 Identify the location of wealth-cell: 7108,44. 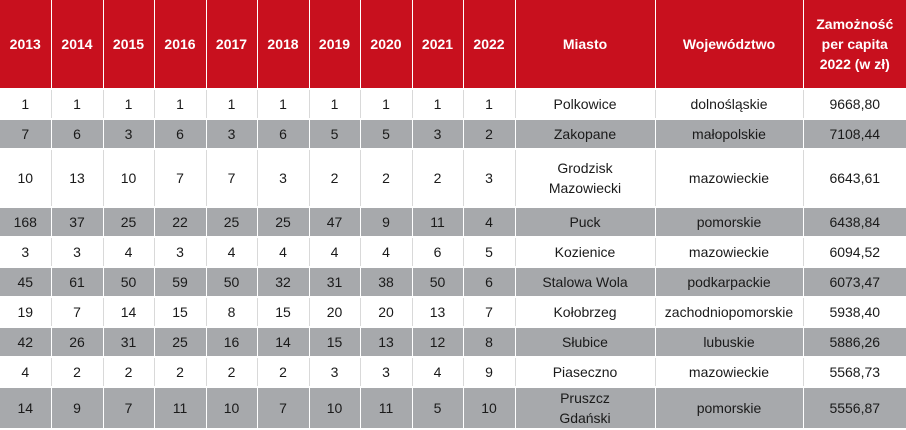
(854, 133).